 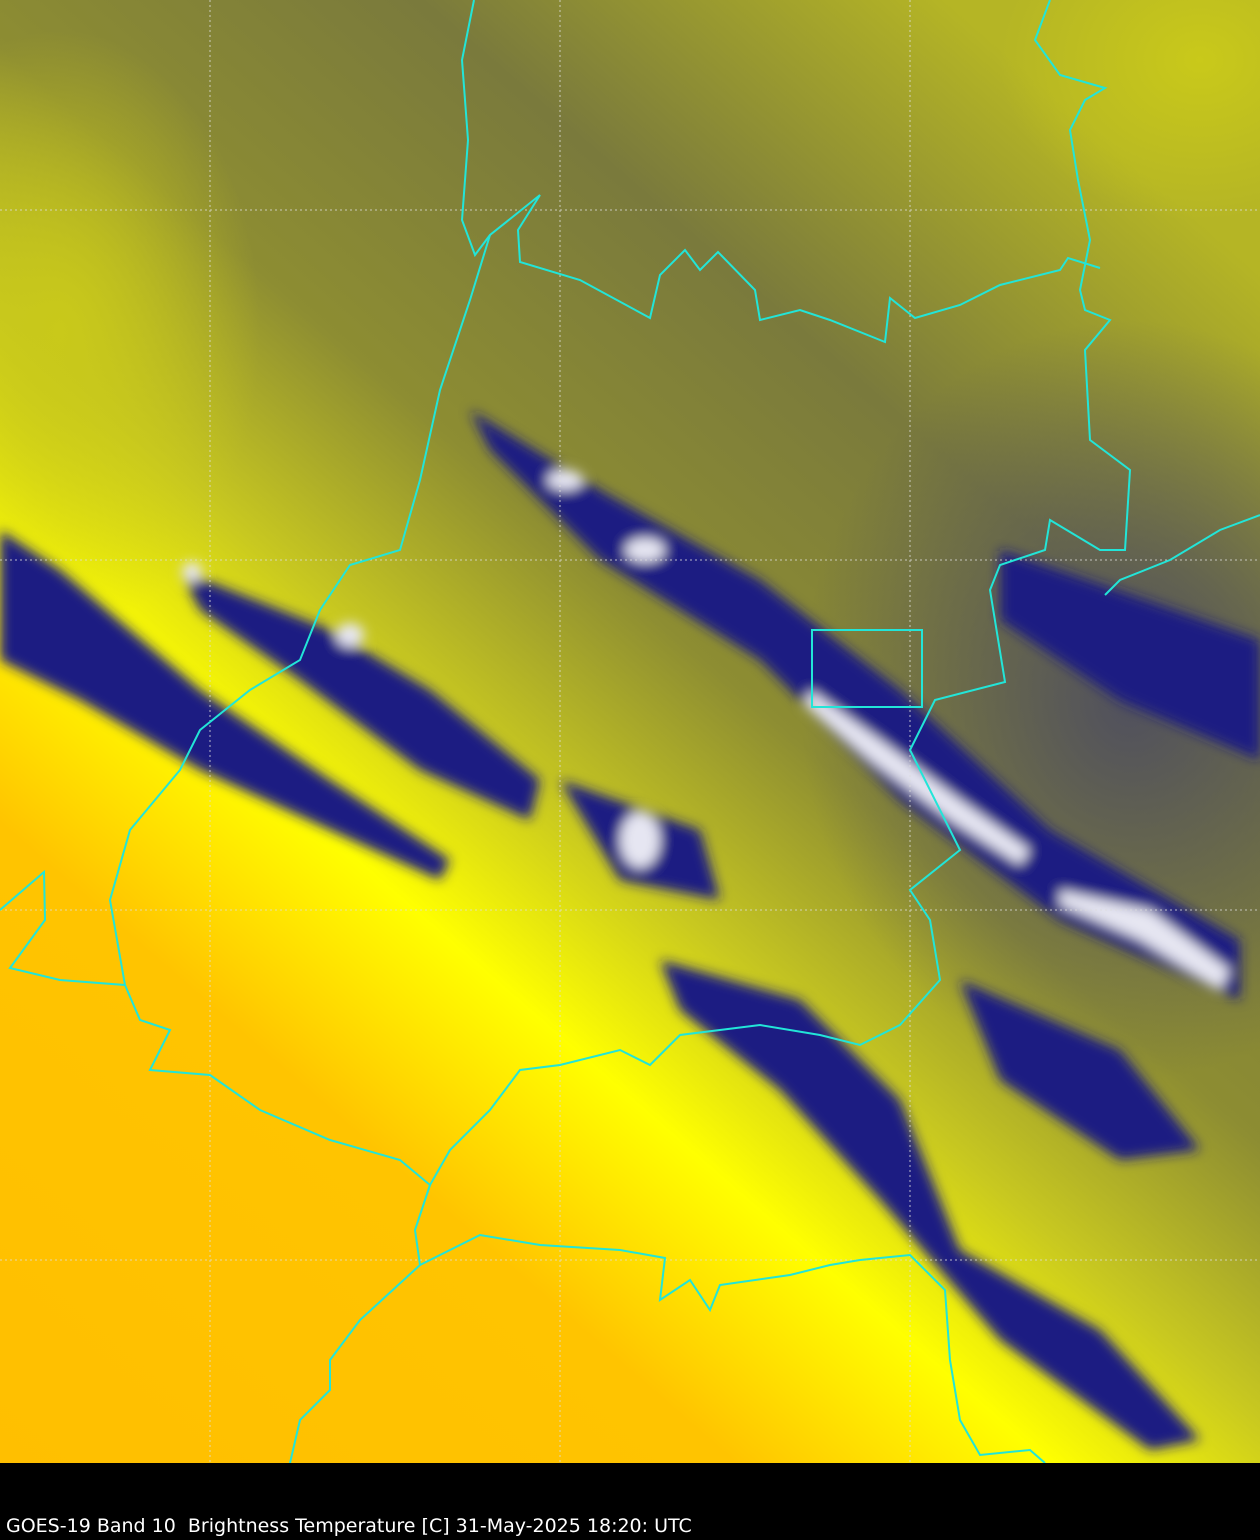 I want to click on warm-olive-region, so click(x=130, y=330).